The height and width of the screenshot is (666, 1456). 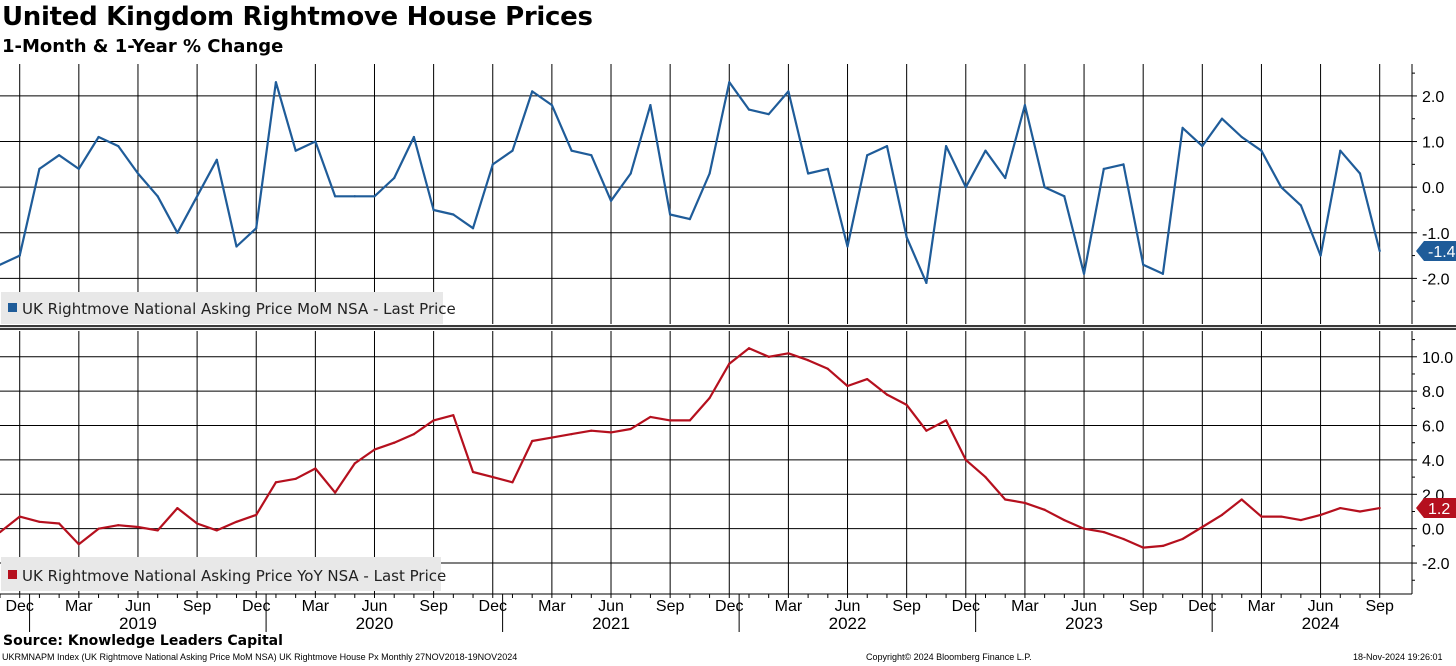 I want to click on last-value-badge-yoy-label: 1.2, so click(x=1439, y=509).